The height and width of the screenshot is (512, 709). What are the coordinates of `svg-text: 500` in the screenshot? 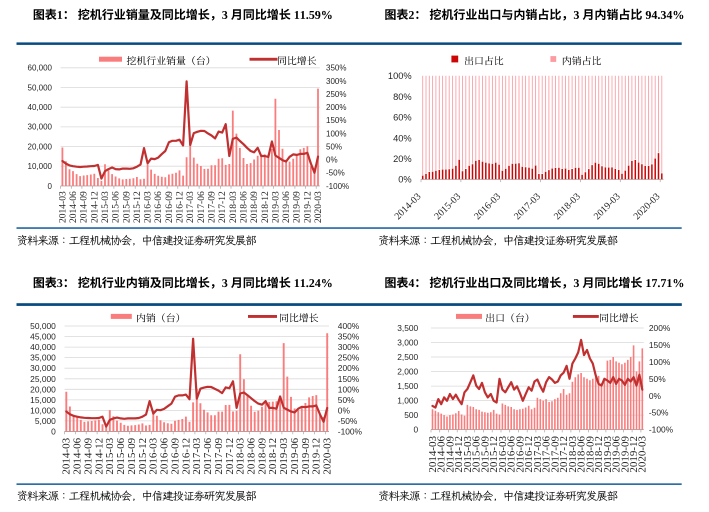 It's located at (411, 415).